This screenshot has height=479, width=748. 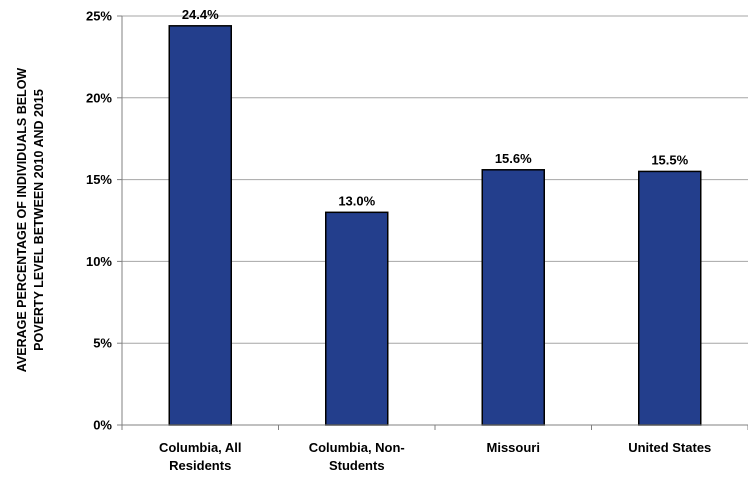 What do you see at coordinates (357, 447) in the screenshot?
I see `x-tick-label: Columbia, Non-` at bounding box center [357, 447].